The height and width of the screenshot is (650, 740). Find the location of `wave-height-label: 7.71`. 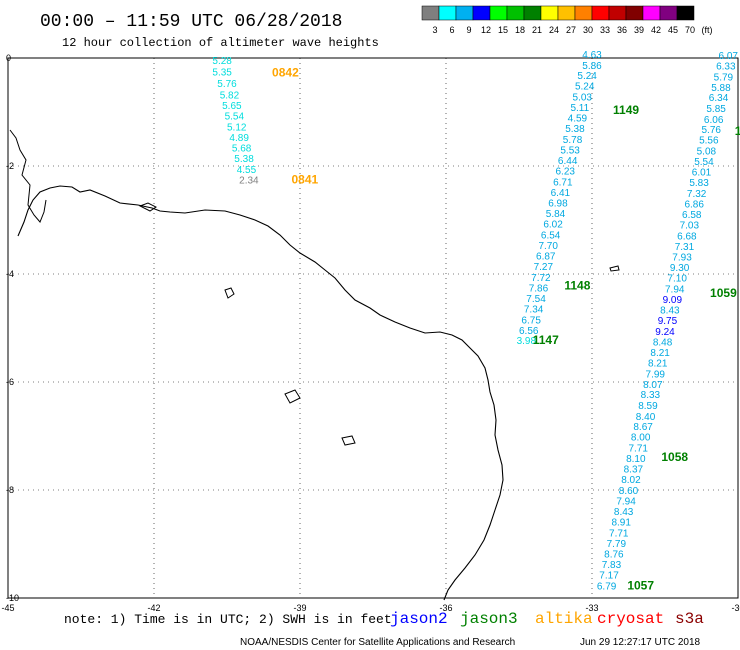

wave-height-label: 7.71 is located at coordinates (619, 533).